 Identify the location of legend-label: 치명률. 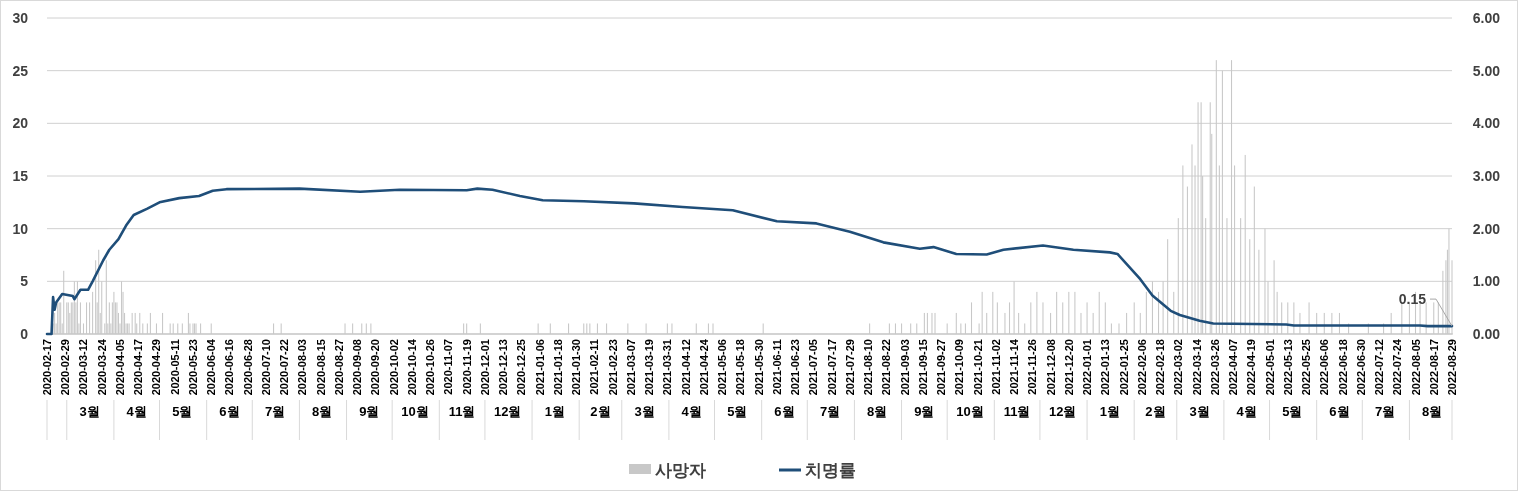
(830, 470).